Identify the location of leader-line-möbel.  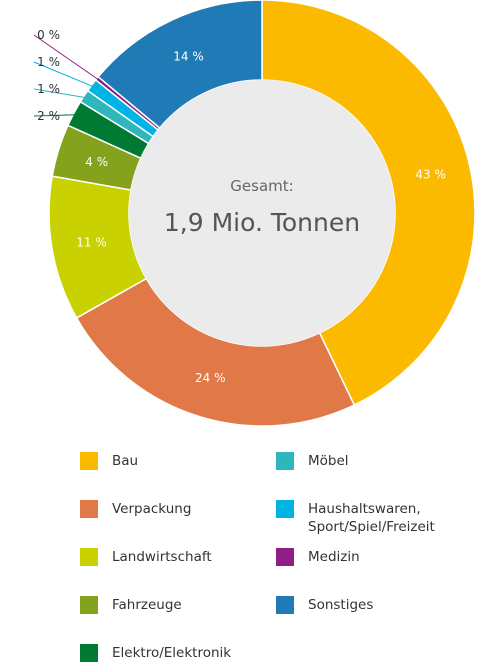
(60, 93).